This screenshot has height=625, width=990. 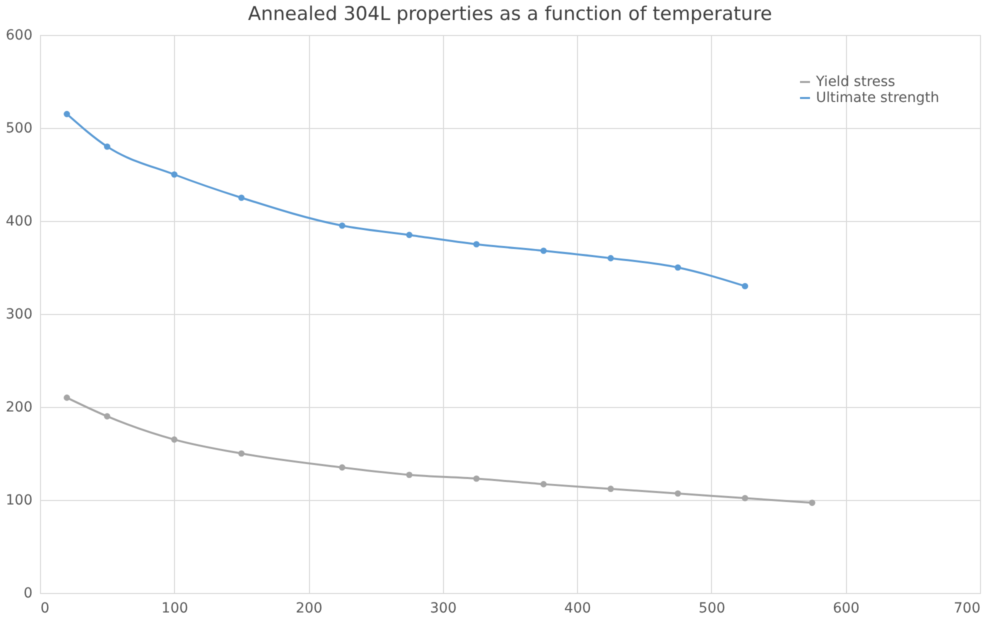 I want to click on x-tick-label: 0, so click(x=45, y=608).